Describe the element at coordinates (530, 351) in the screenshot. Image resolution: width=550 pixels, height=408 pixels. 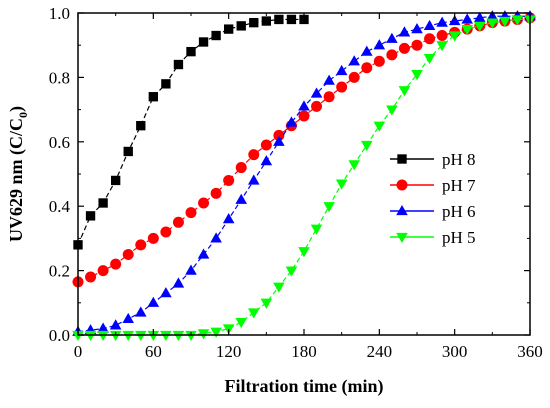
I see `x-tick-label: 360` at that location.